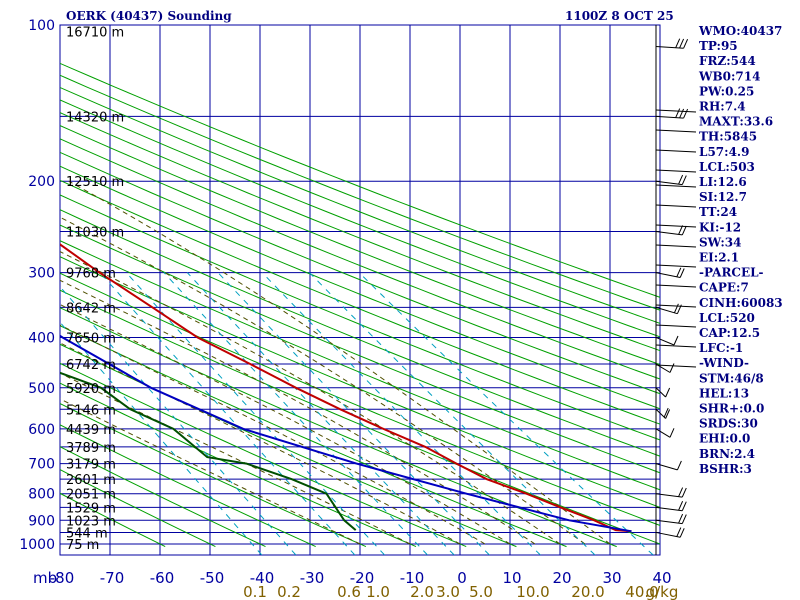  I want to click on stat-item: LFC:-1, so click(721, 348).